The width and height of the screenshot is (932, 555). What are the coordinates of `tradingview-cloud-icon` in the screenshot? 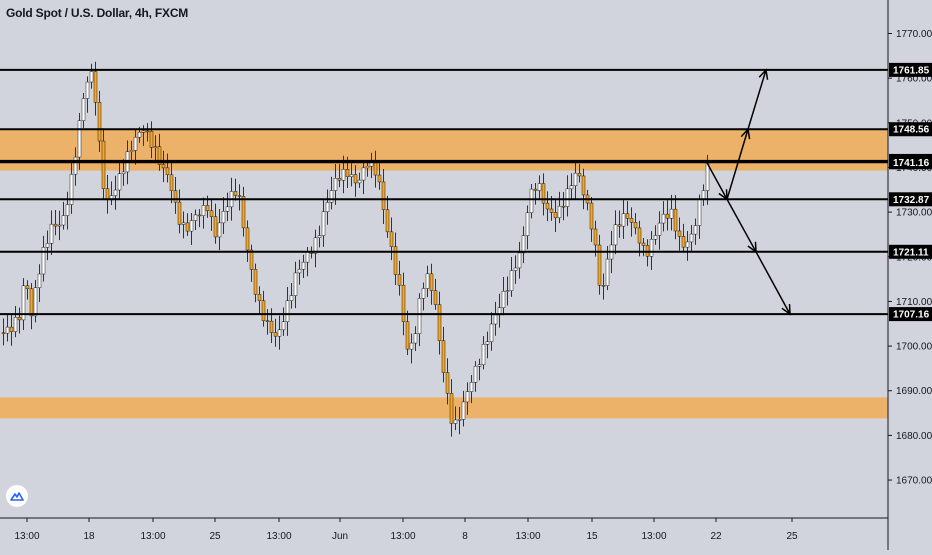 It's located at (17, 496).